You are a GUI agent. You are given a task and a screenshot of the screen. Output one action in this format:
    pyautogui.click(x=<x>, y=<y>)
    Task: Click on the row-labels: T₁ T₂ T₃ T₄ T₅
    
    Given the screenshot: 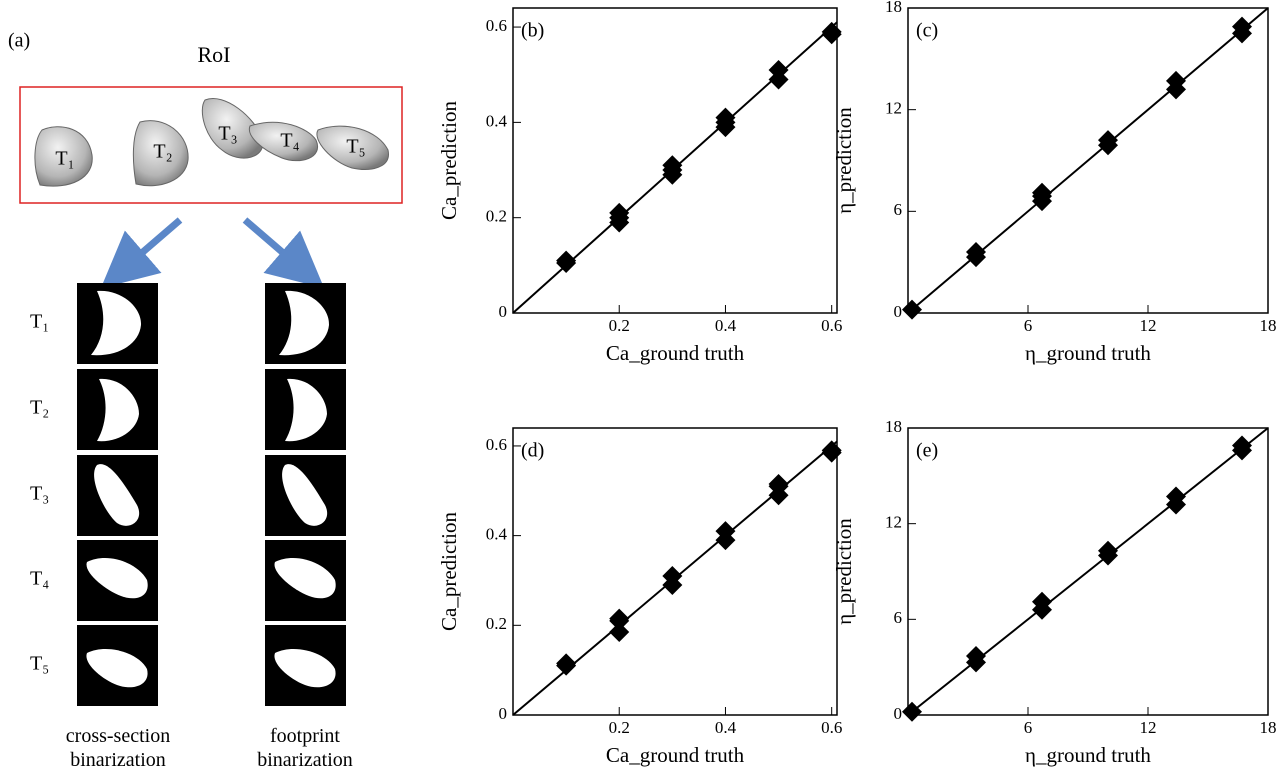 What is the action you would take?
    pyautogui.click(x=39, y=493)
    